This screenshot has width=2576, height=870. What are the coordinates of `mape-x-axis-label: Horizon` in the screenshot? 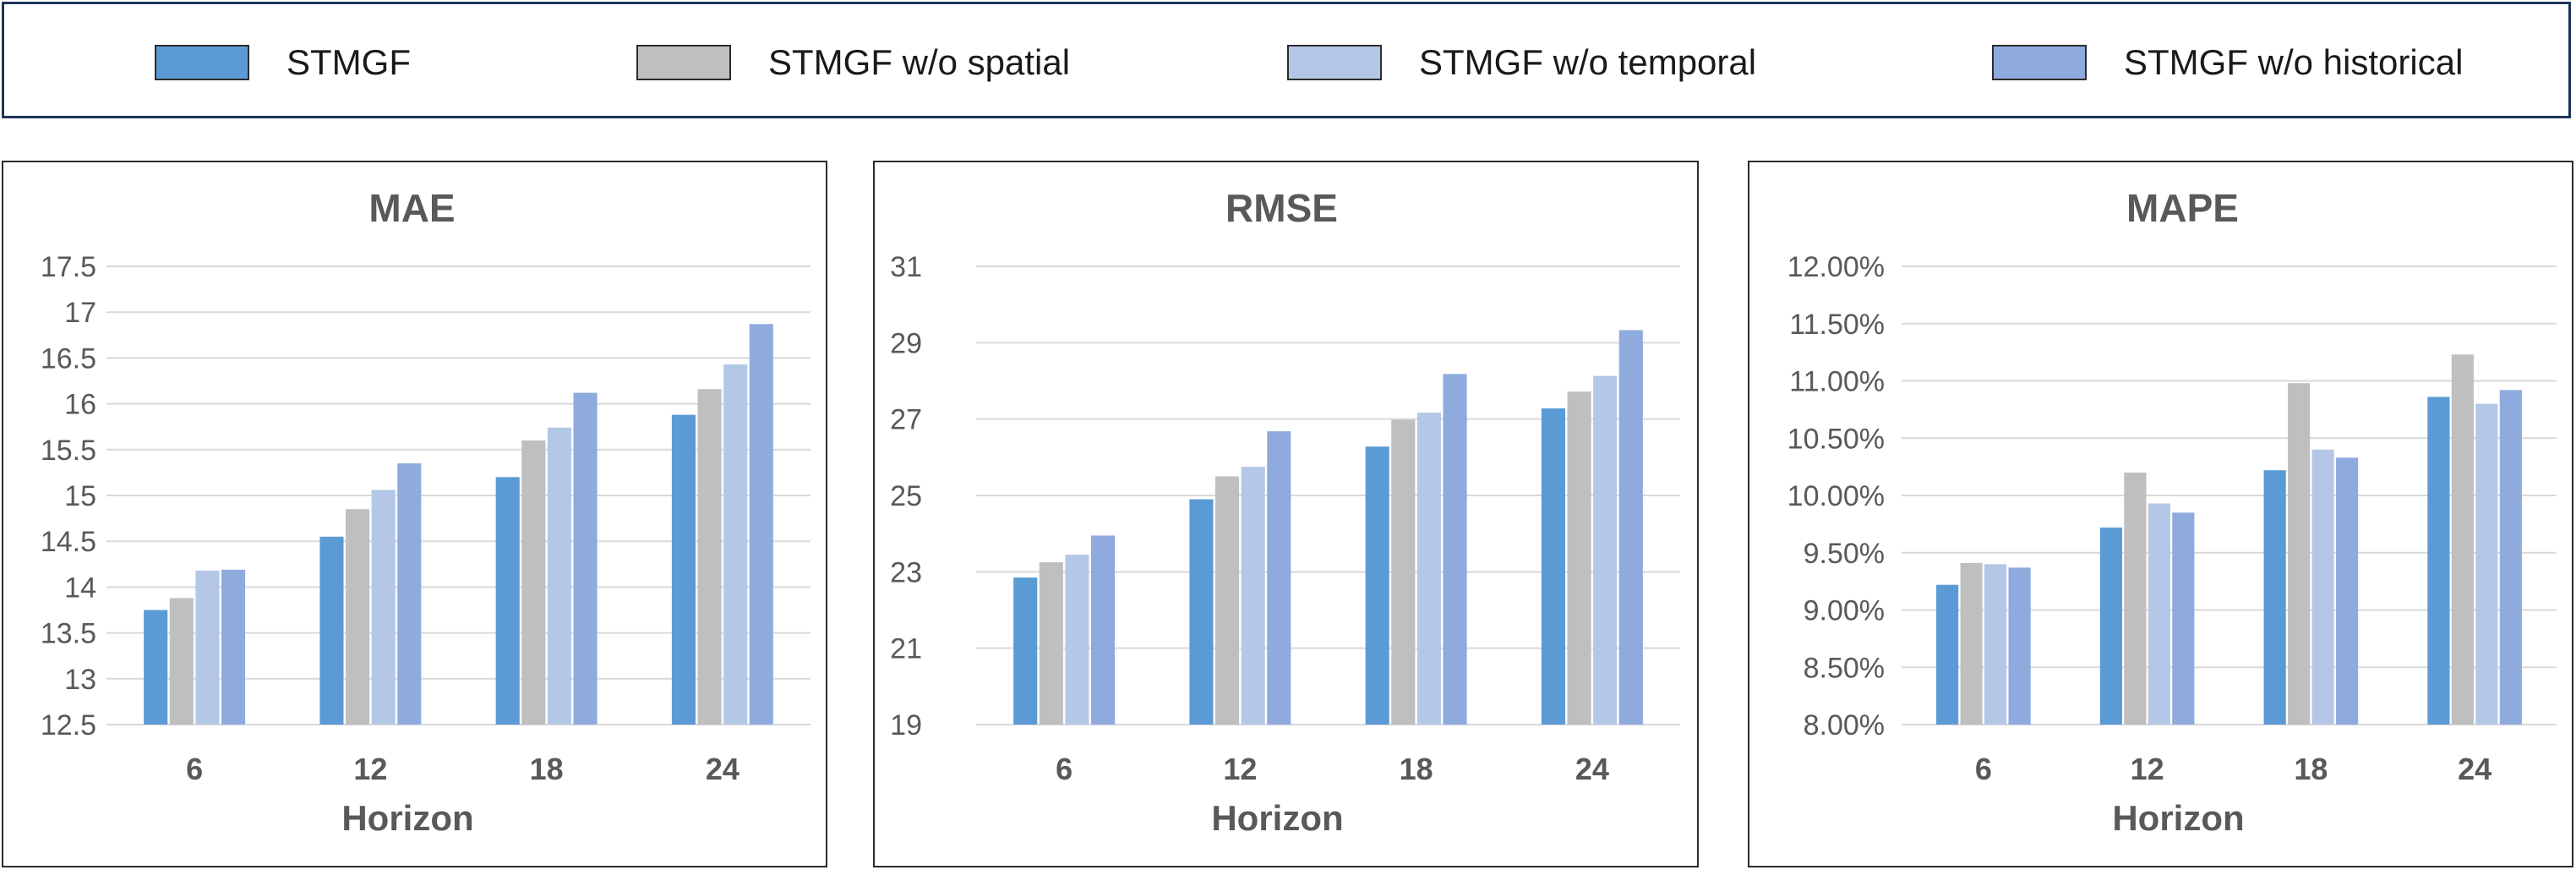 It's located at (2178, 818).